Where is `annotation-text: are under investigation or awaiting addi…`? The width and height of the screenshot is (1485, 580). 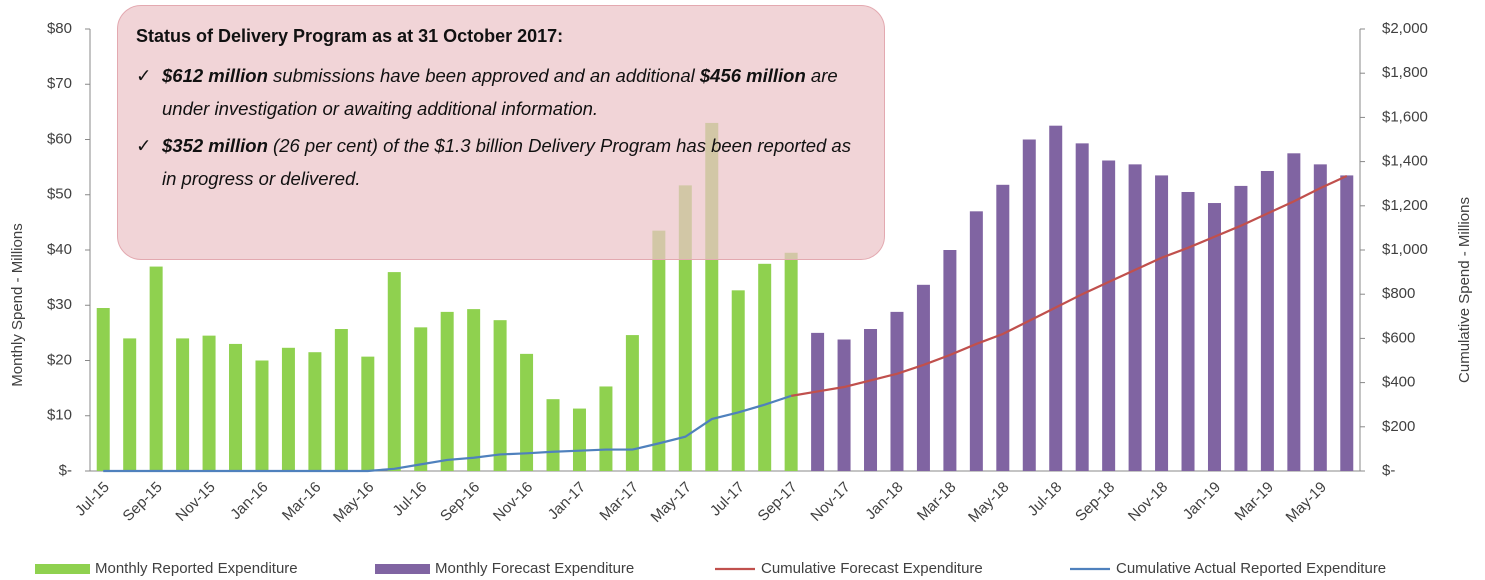
annotation-text: are under investigation or awaiting addi… is located at coordinates (500, 92).